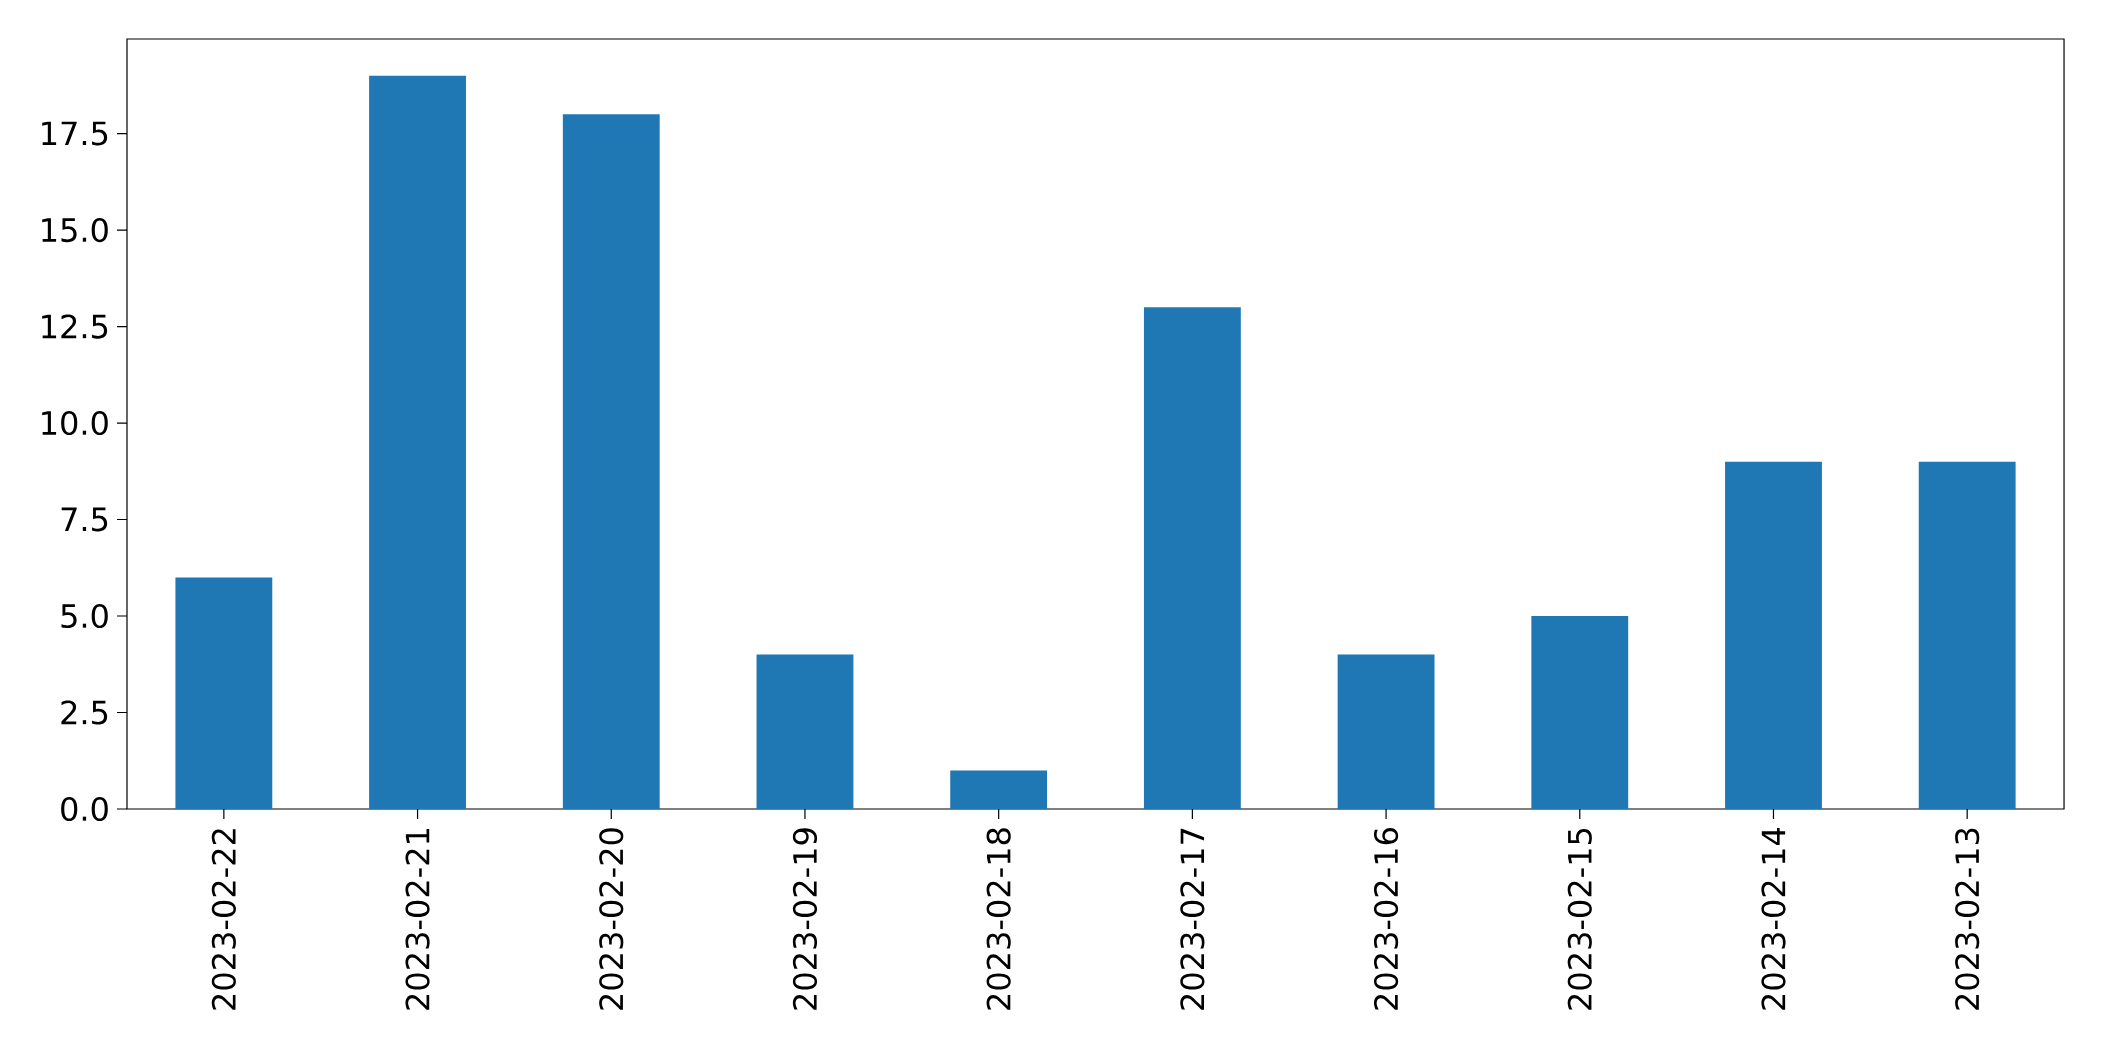 The width and height of the screenshot is (2104, 1061). I want to click on x-tick-label: 2023-02-19, so click(805, 919).